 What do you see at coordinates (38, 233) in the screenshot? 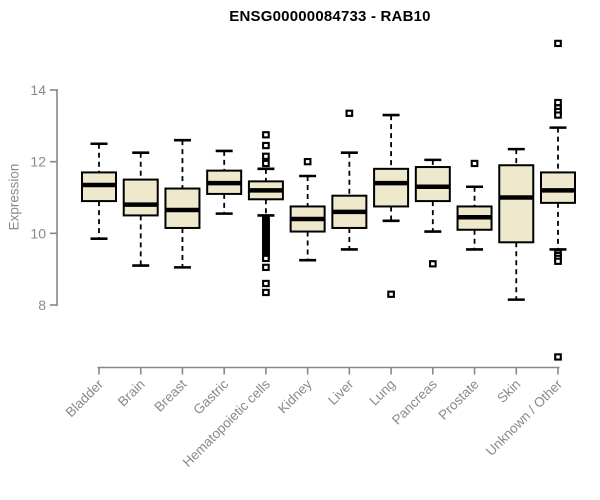
I see `y-tick-label: 10` at bounding box center [38, 233].